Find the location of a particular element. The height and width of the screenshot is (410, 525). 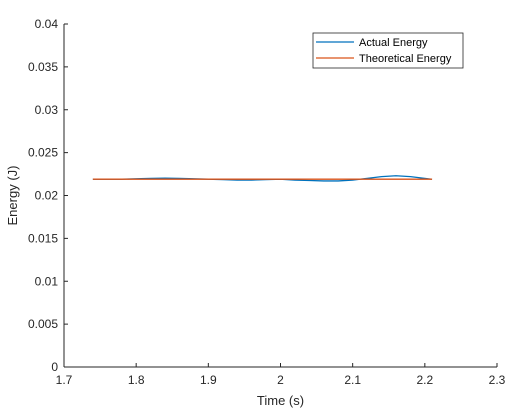

legend: Actual Energy Theoretical Energy is located at coordinates (388, 50).